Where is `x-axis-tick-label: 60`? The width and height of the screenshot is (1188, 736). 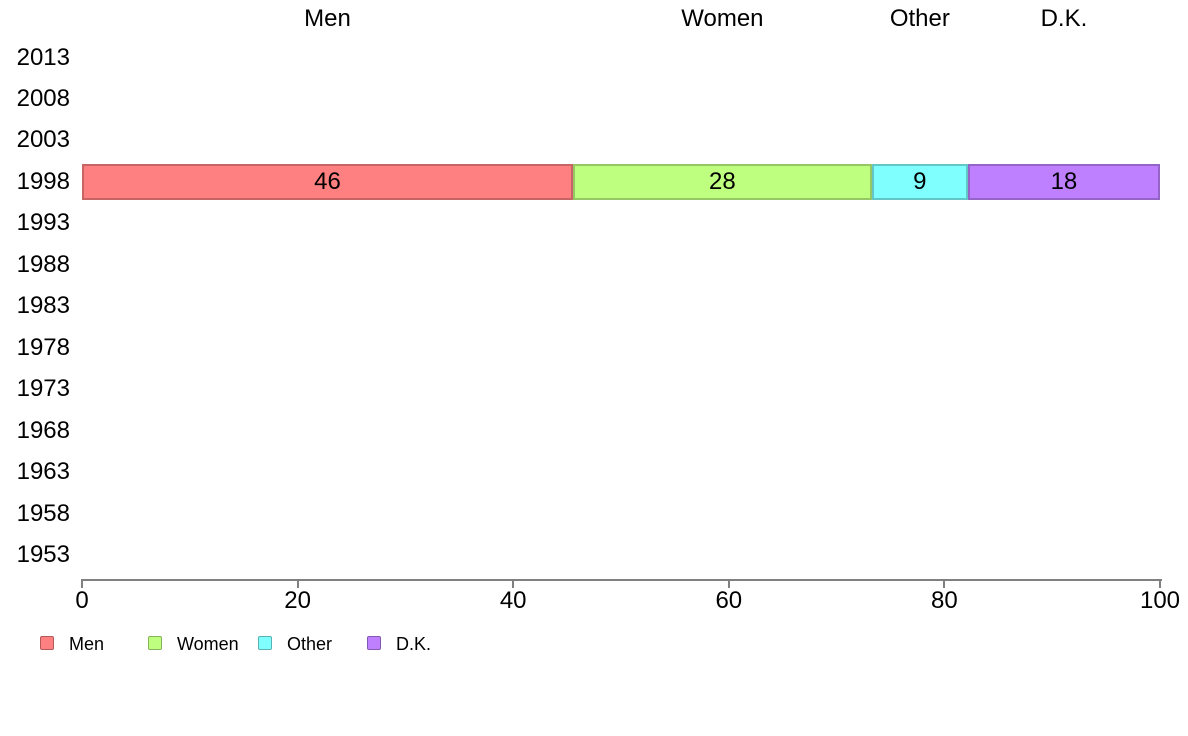
x-axis-tick-label: 60 is located at coordinates (729, 600).